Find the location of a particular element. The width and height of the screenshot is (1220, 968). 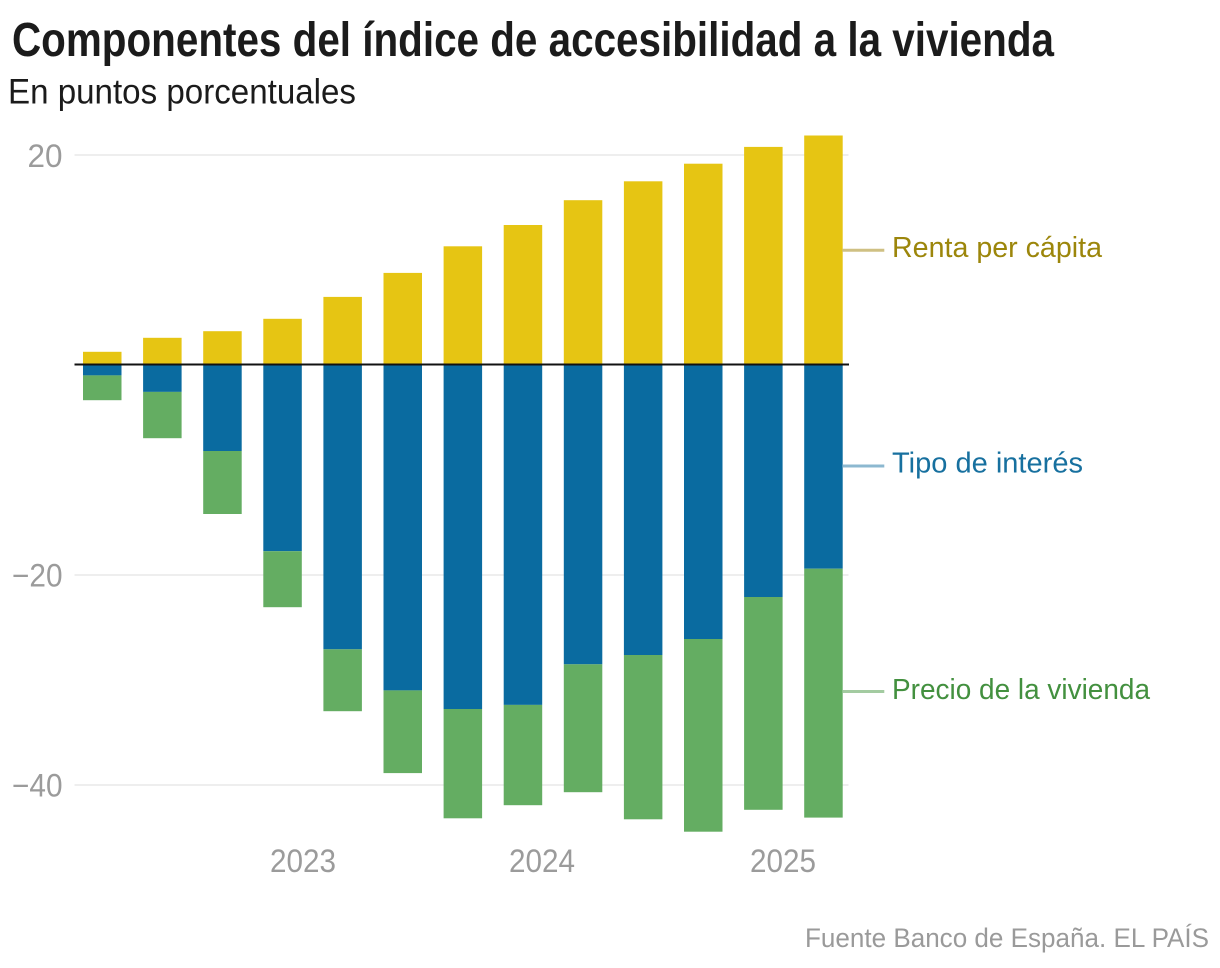

svg-text:Fuente Banco de España. EL PAÍ: Fuente Banco de España. EL PAÍS is located at coordinates (1007, 938).